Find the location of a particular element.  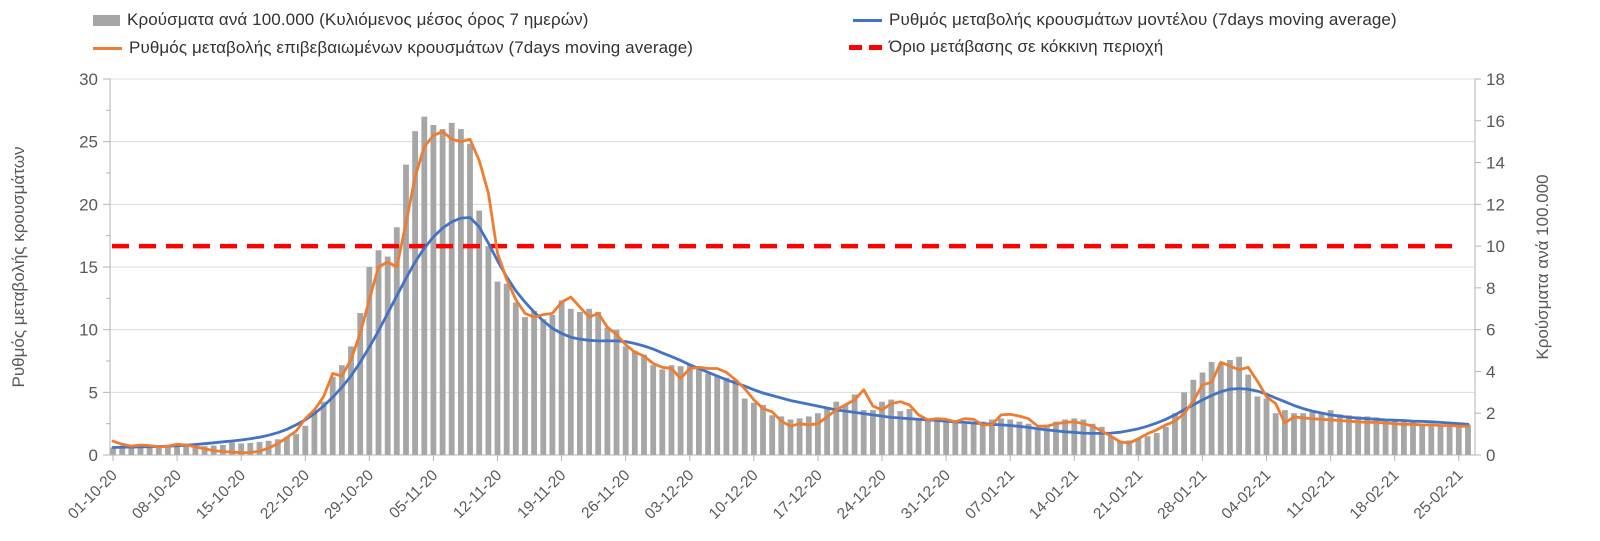

svg-text: 14-01-21 is located at coordinates (1054, 495).